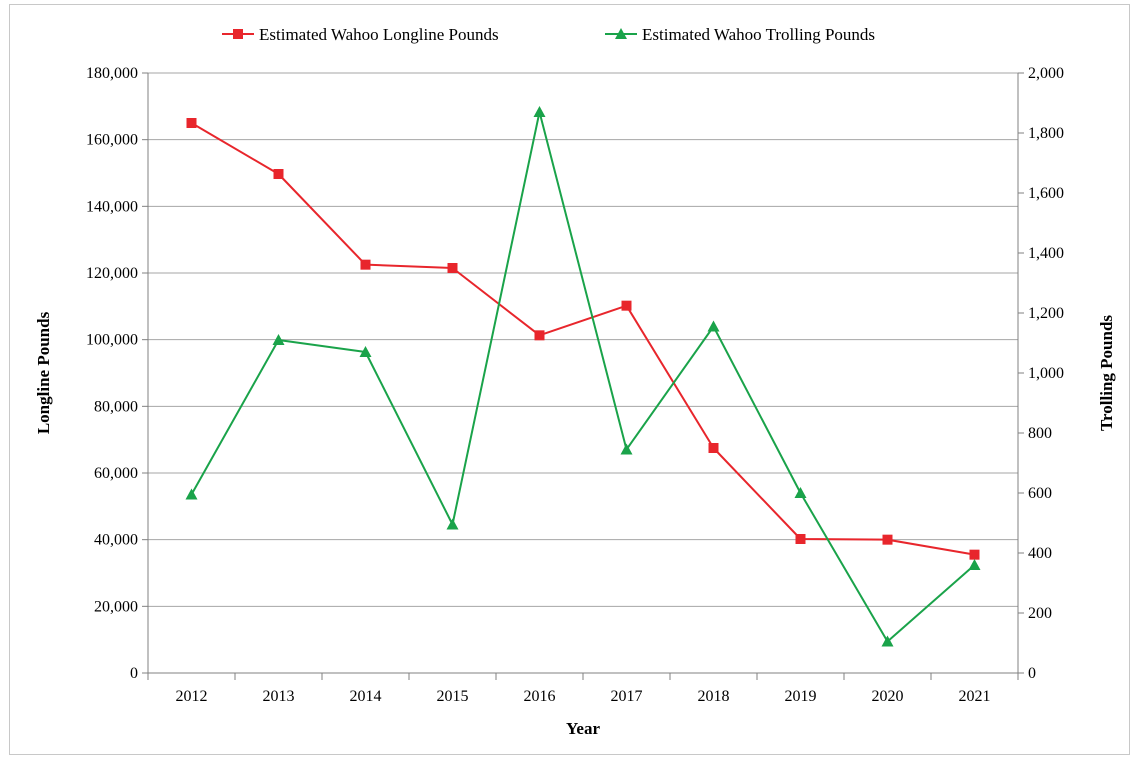 The width and height of the screenshot is (1130, 757). What do you see at coordinates (116, 606) in the screenshot?
I see `left-tick-label: 20,000` at bounding box center [116, 606].